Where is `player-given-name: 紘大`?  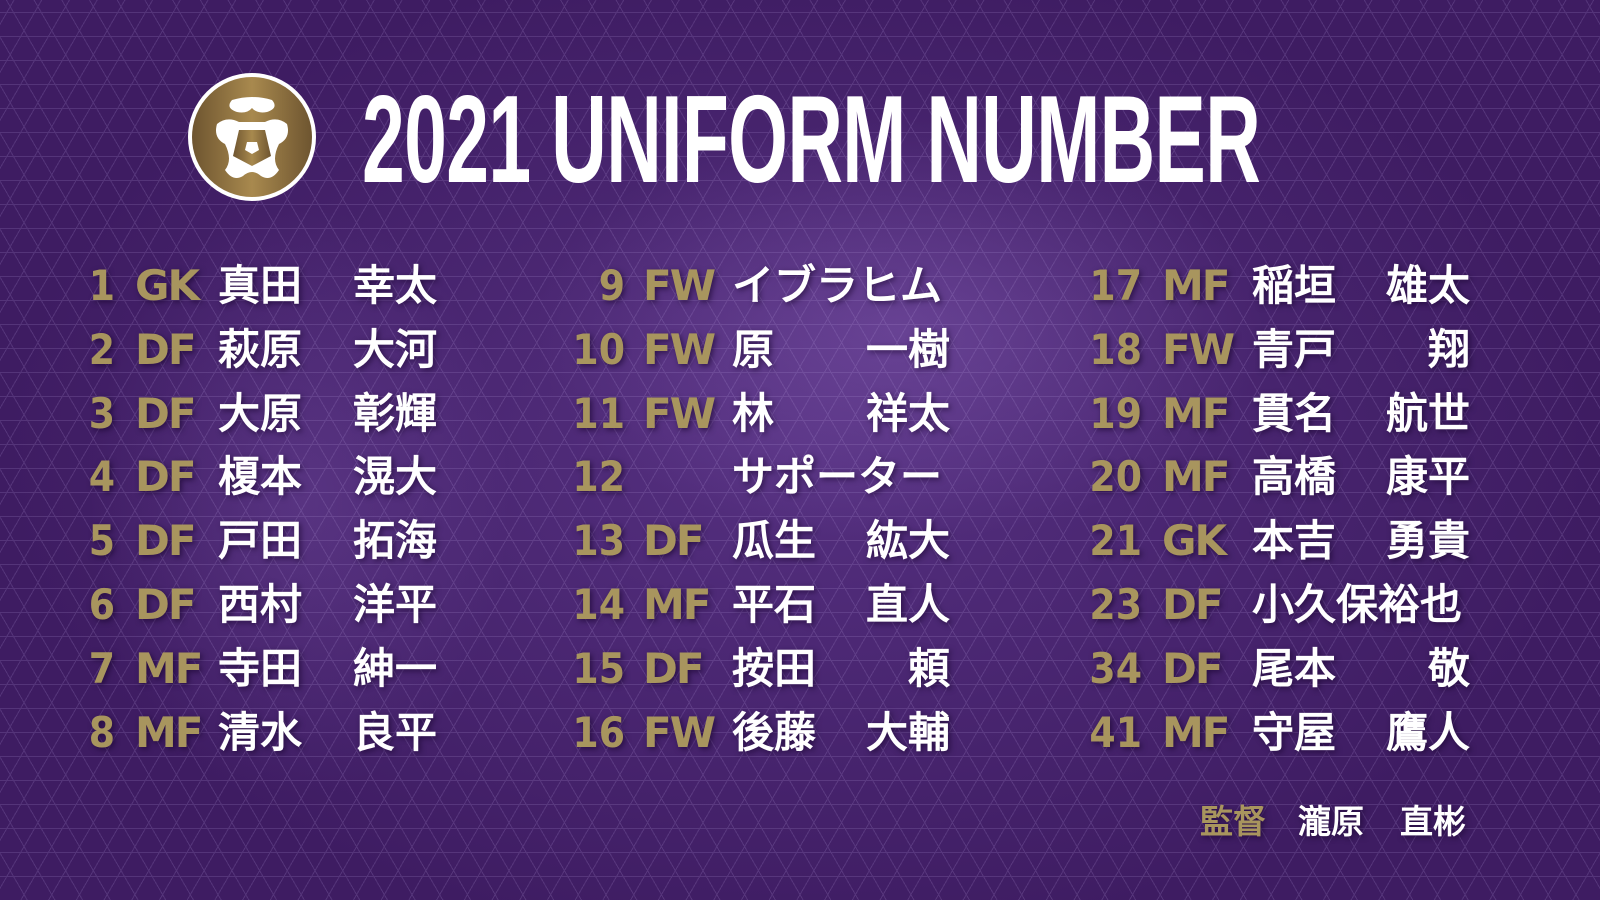 player-given-name: 紘大 is located at coordinates (907, 541).